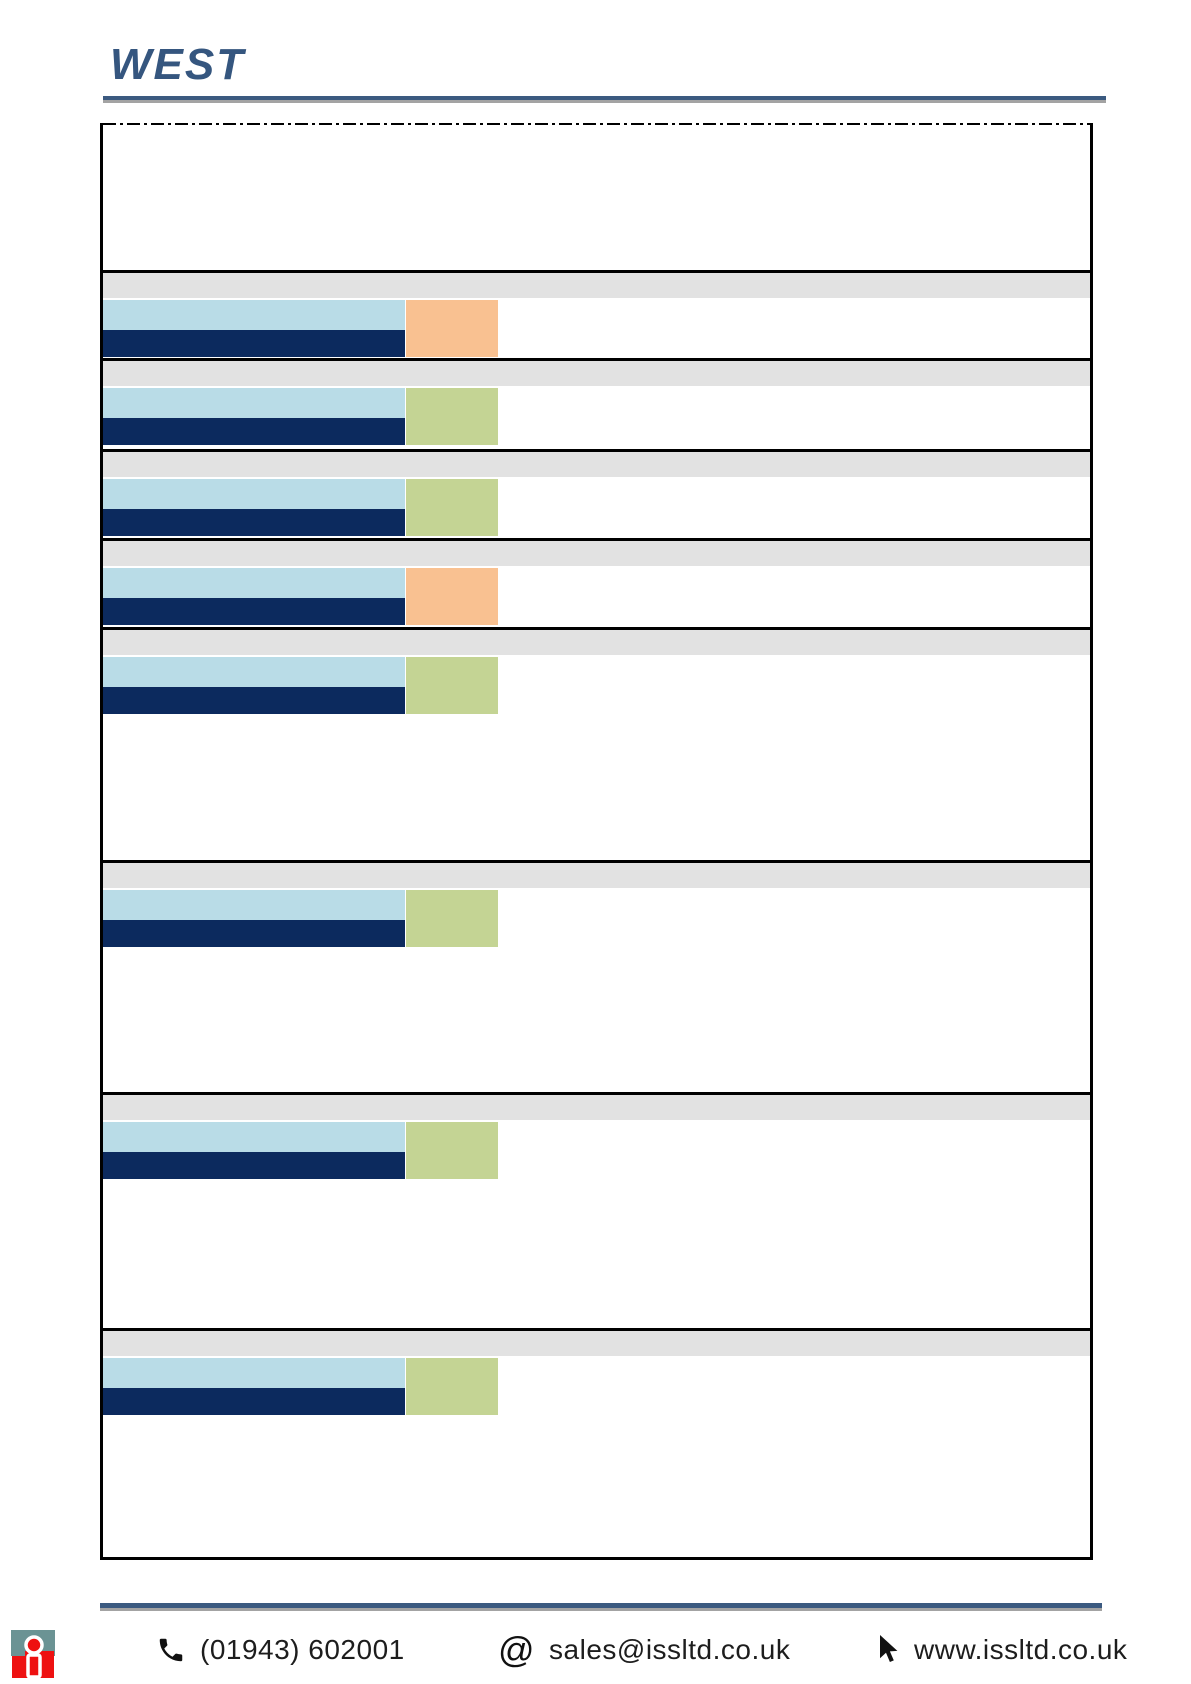 This screenshot has height=1684, width=1191. Describe the element at coordinates (601, 1607) in the screenshot. I see `footer-divider-rule` at that location.